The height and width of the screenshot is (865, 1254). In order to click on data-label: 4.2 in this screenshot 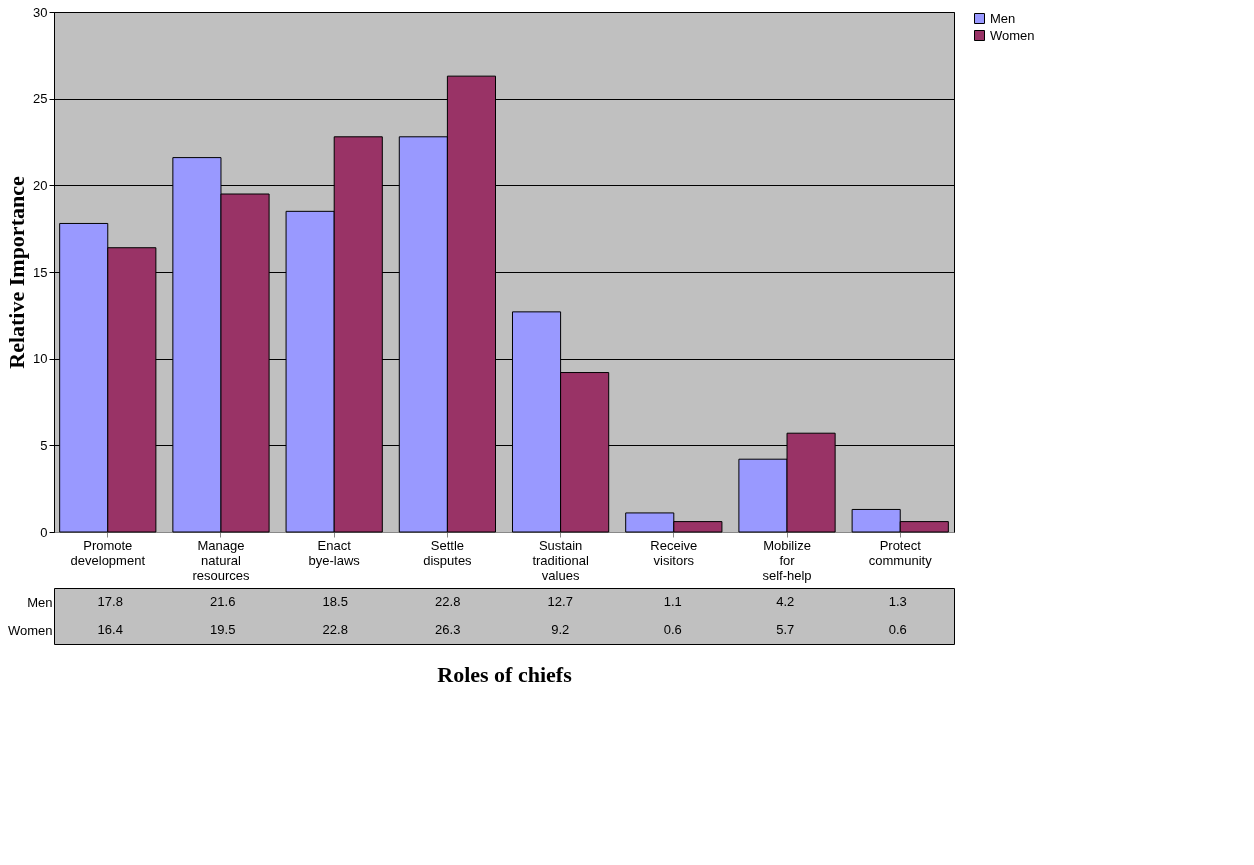, I will do `click(785, 601)`.